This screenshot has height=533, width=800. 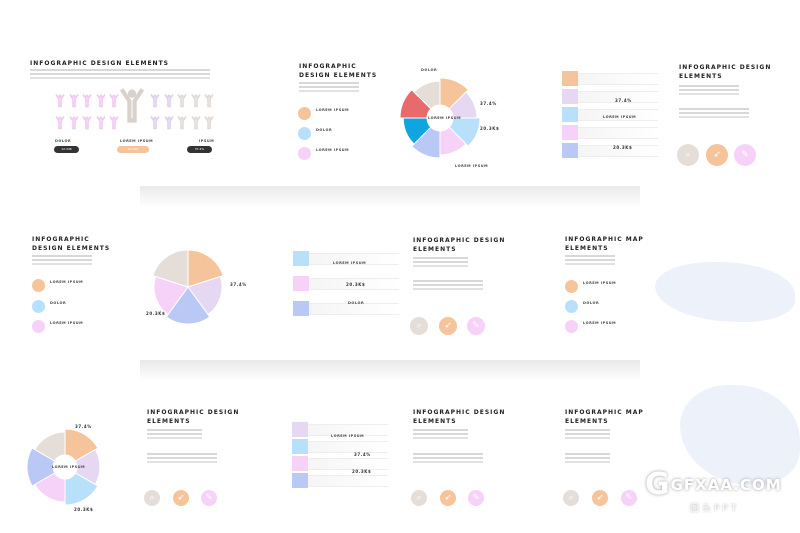 What do you see at coordinates (362, 454) in the screenshot?
I see `bar-value: 37.4%` at bounding box center [362, 454].